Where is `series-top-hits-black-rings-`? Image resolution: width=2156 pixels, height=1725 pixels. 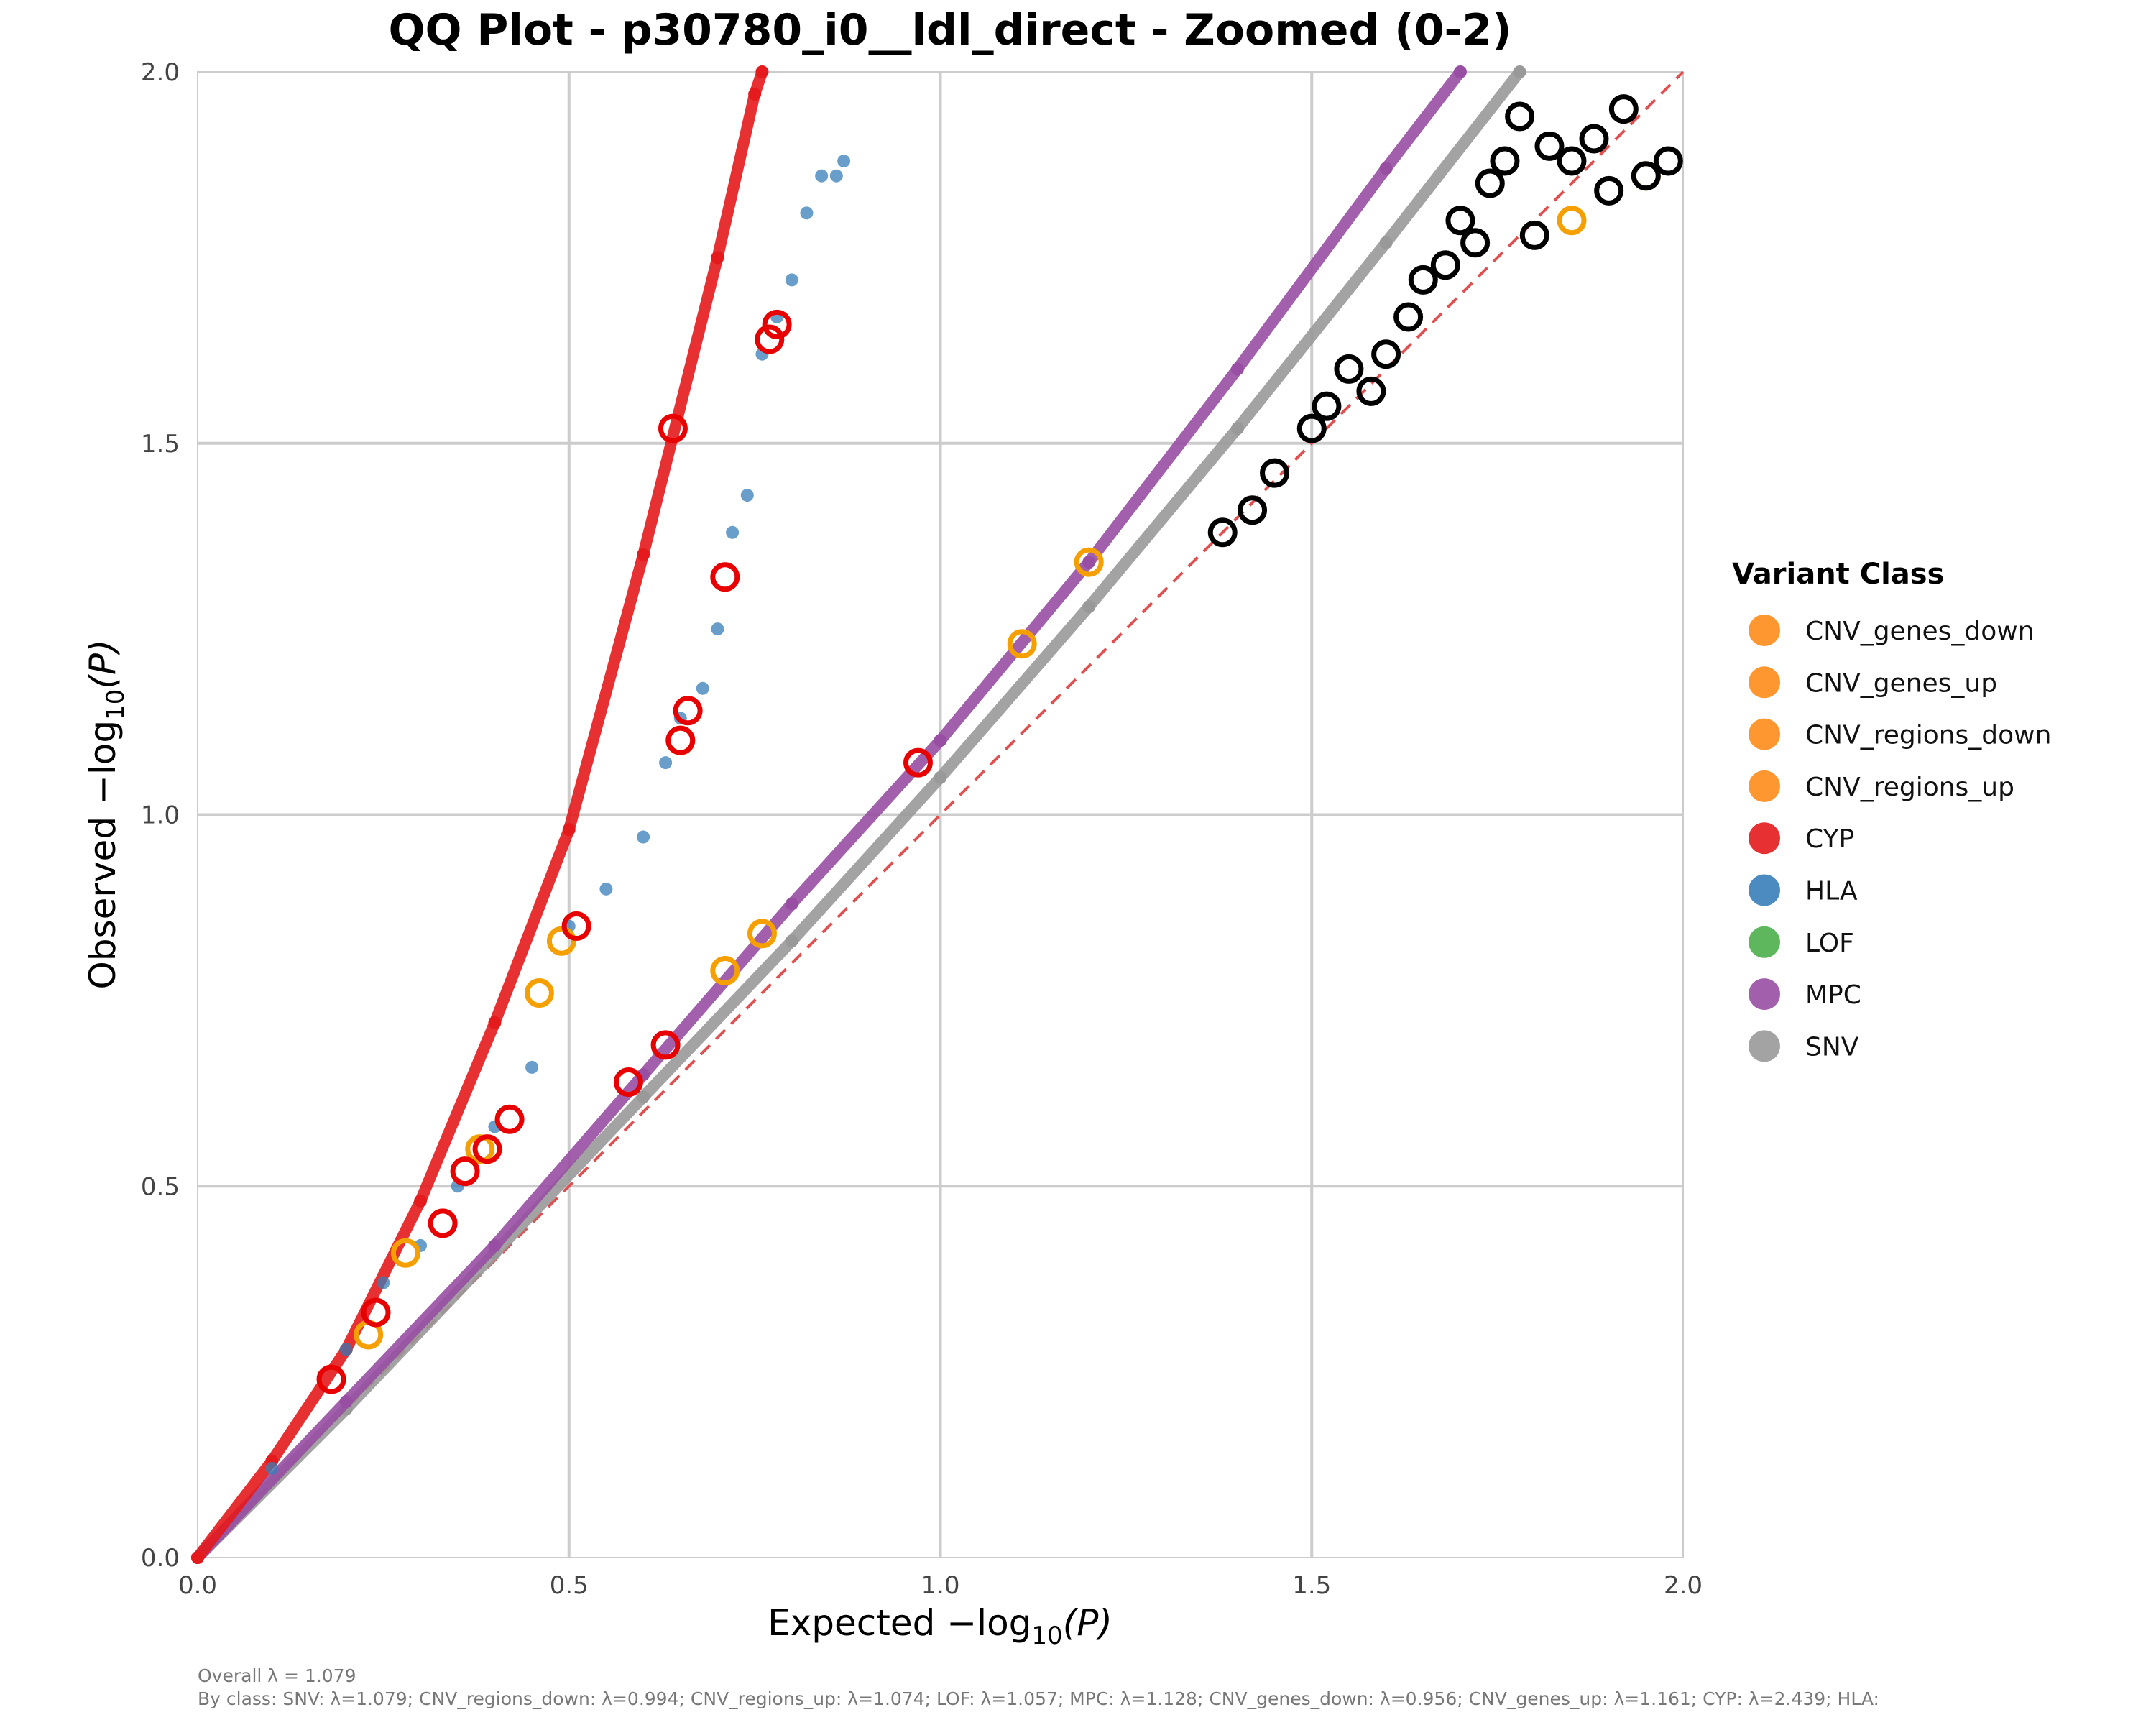 series-top-hits-black-rings- is located at coordinates (1445, 321).